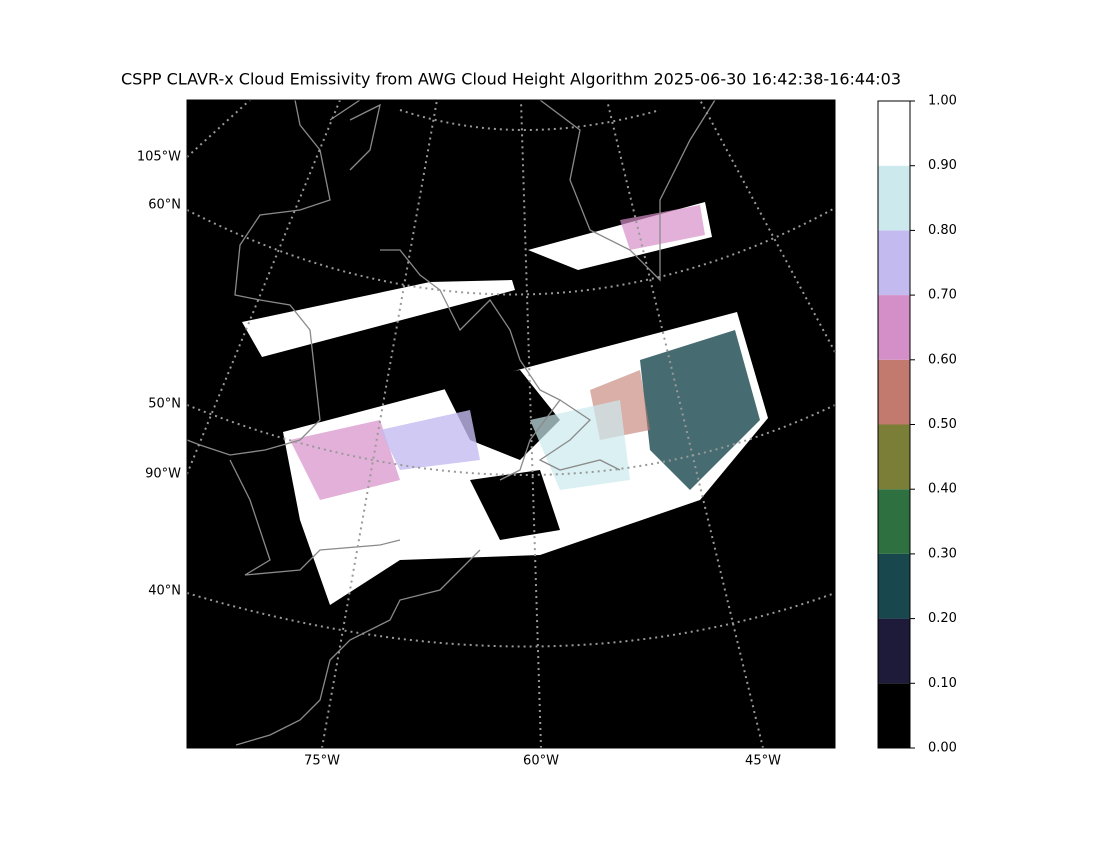  What do you see at coordinates (942, 683) in the screenshot?
I see `colorbar-tick-label: 0.10` at bounding box center [942, 683].